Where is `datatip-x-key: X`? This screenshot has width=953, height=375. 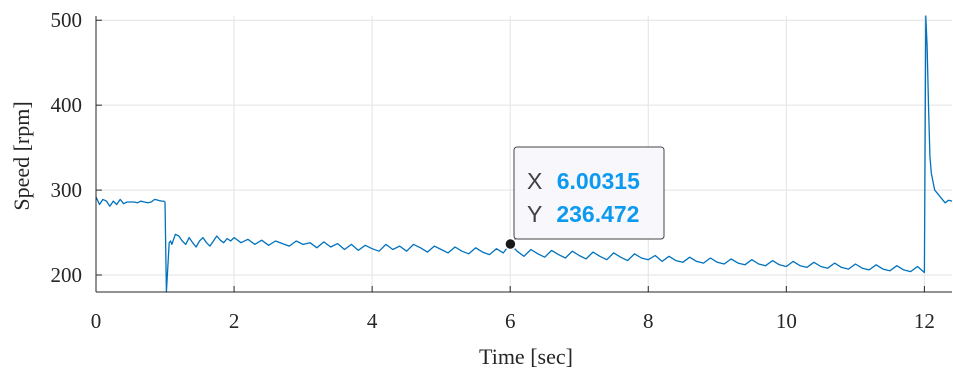
datatip-x-key: X is located at coordinates (534, 181).